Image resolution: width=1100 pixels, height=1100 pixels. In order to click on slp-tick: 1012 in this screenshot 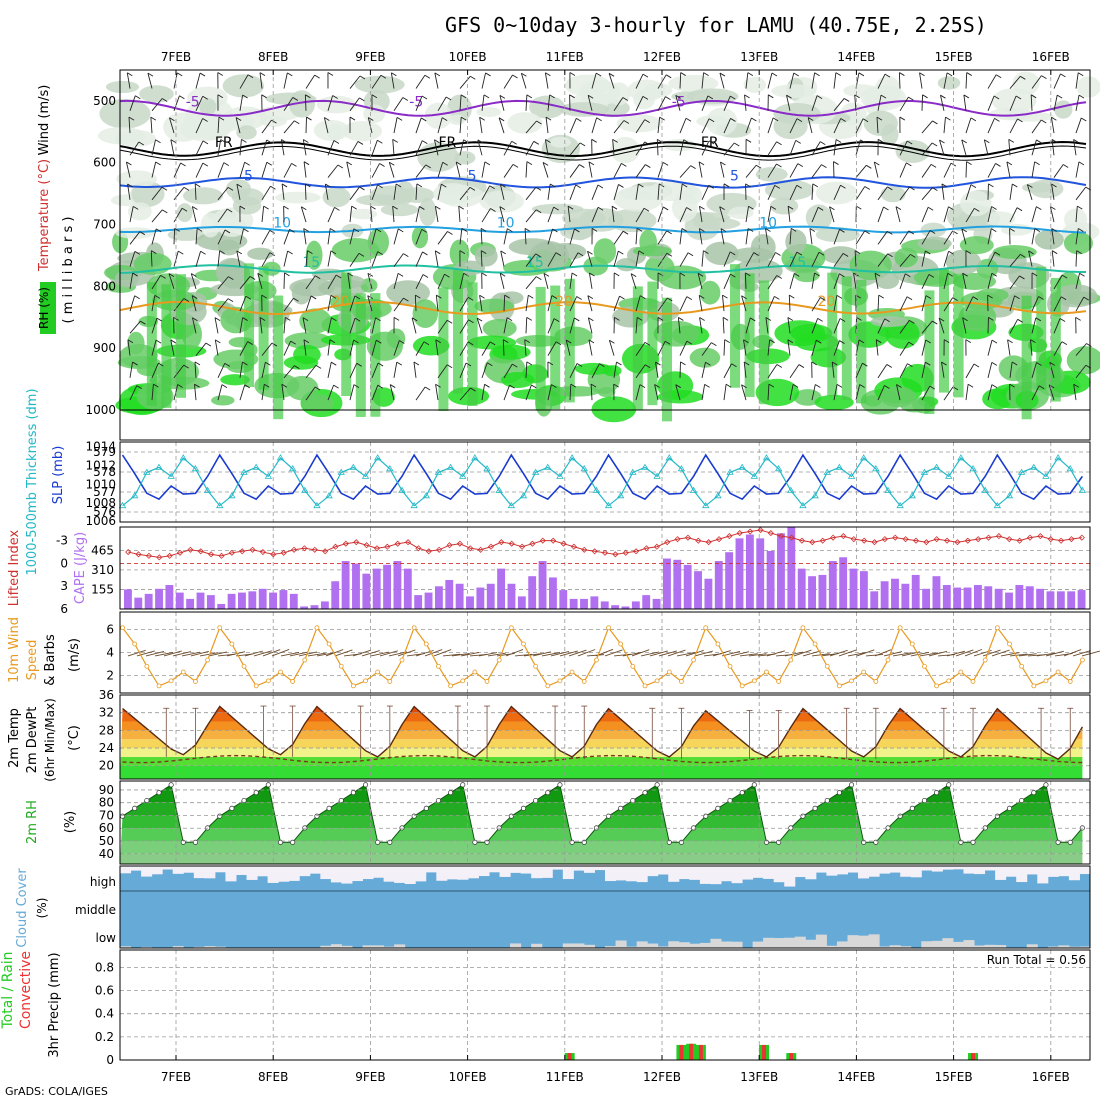, I will do `click(100, 466)`.